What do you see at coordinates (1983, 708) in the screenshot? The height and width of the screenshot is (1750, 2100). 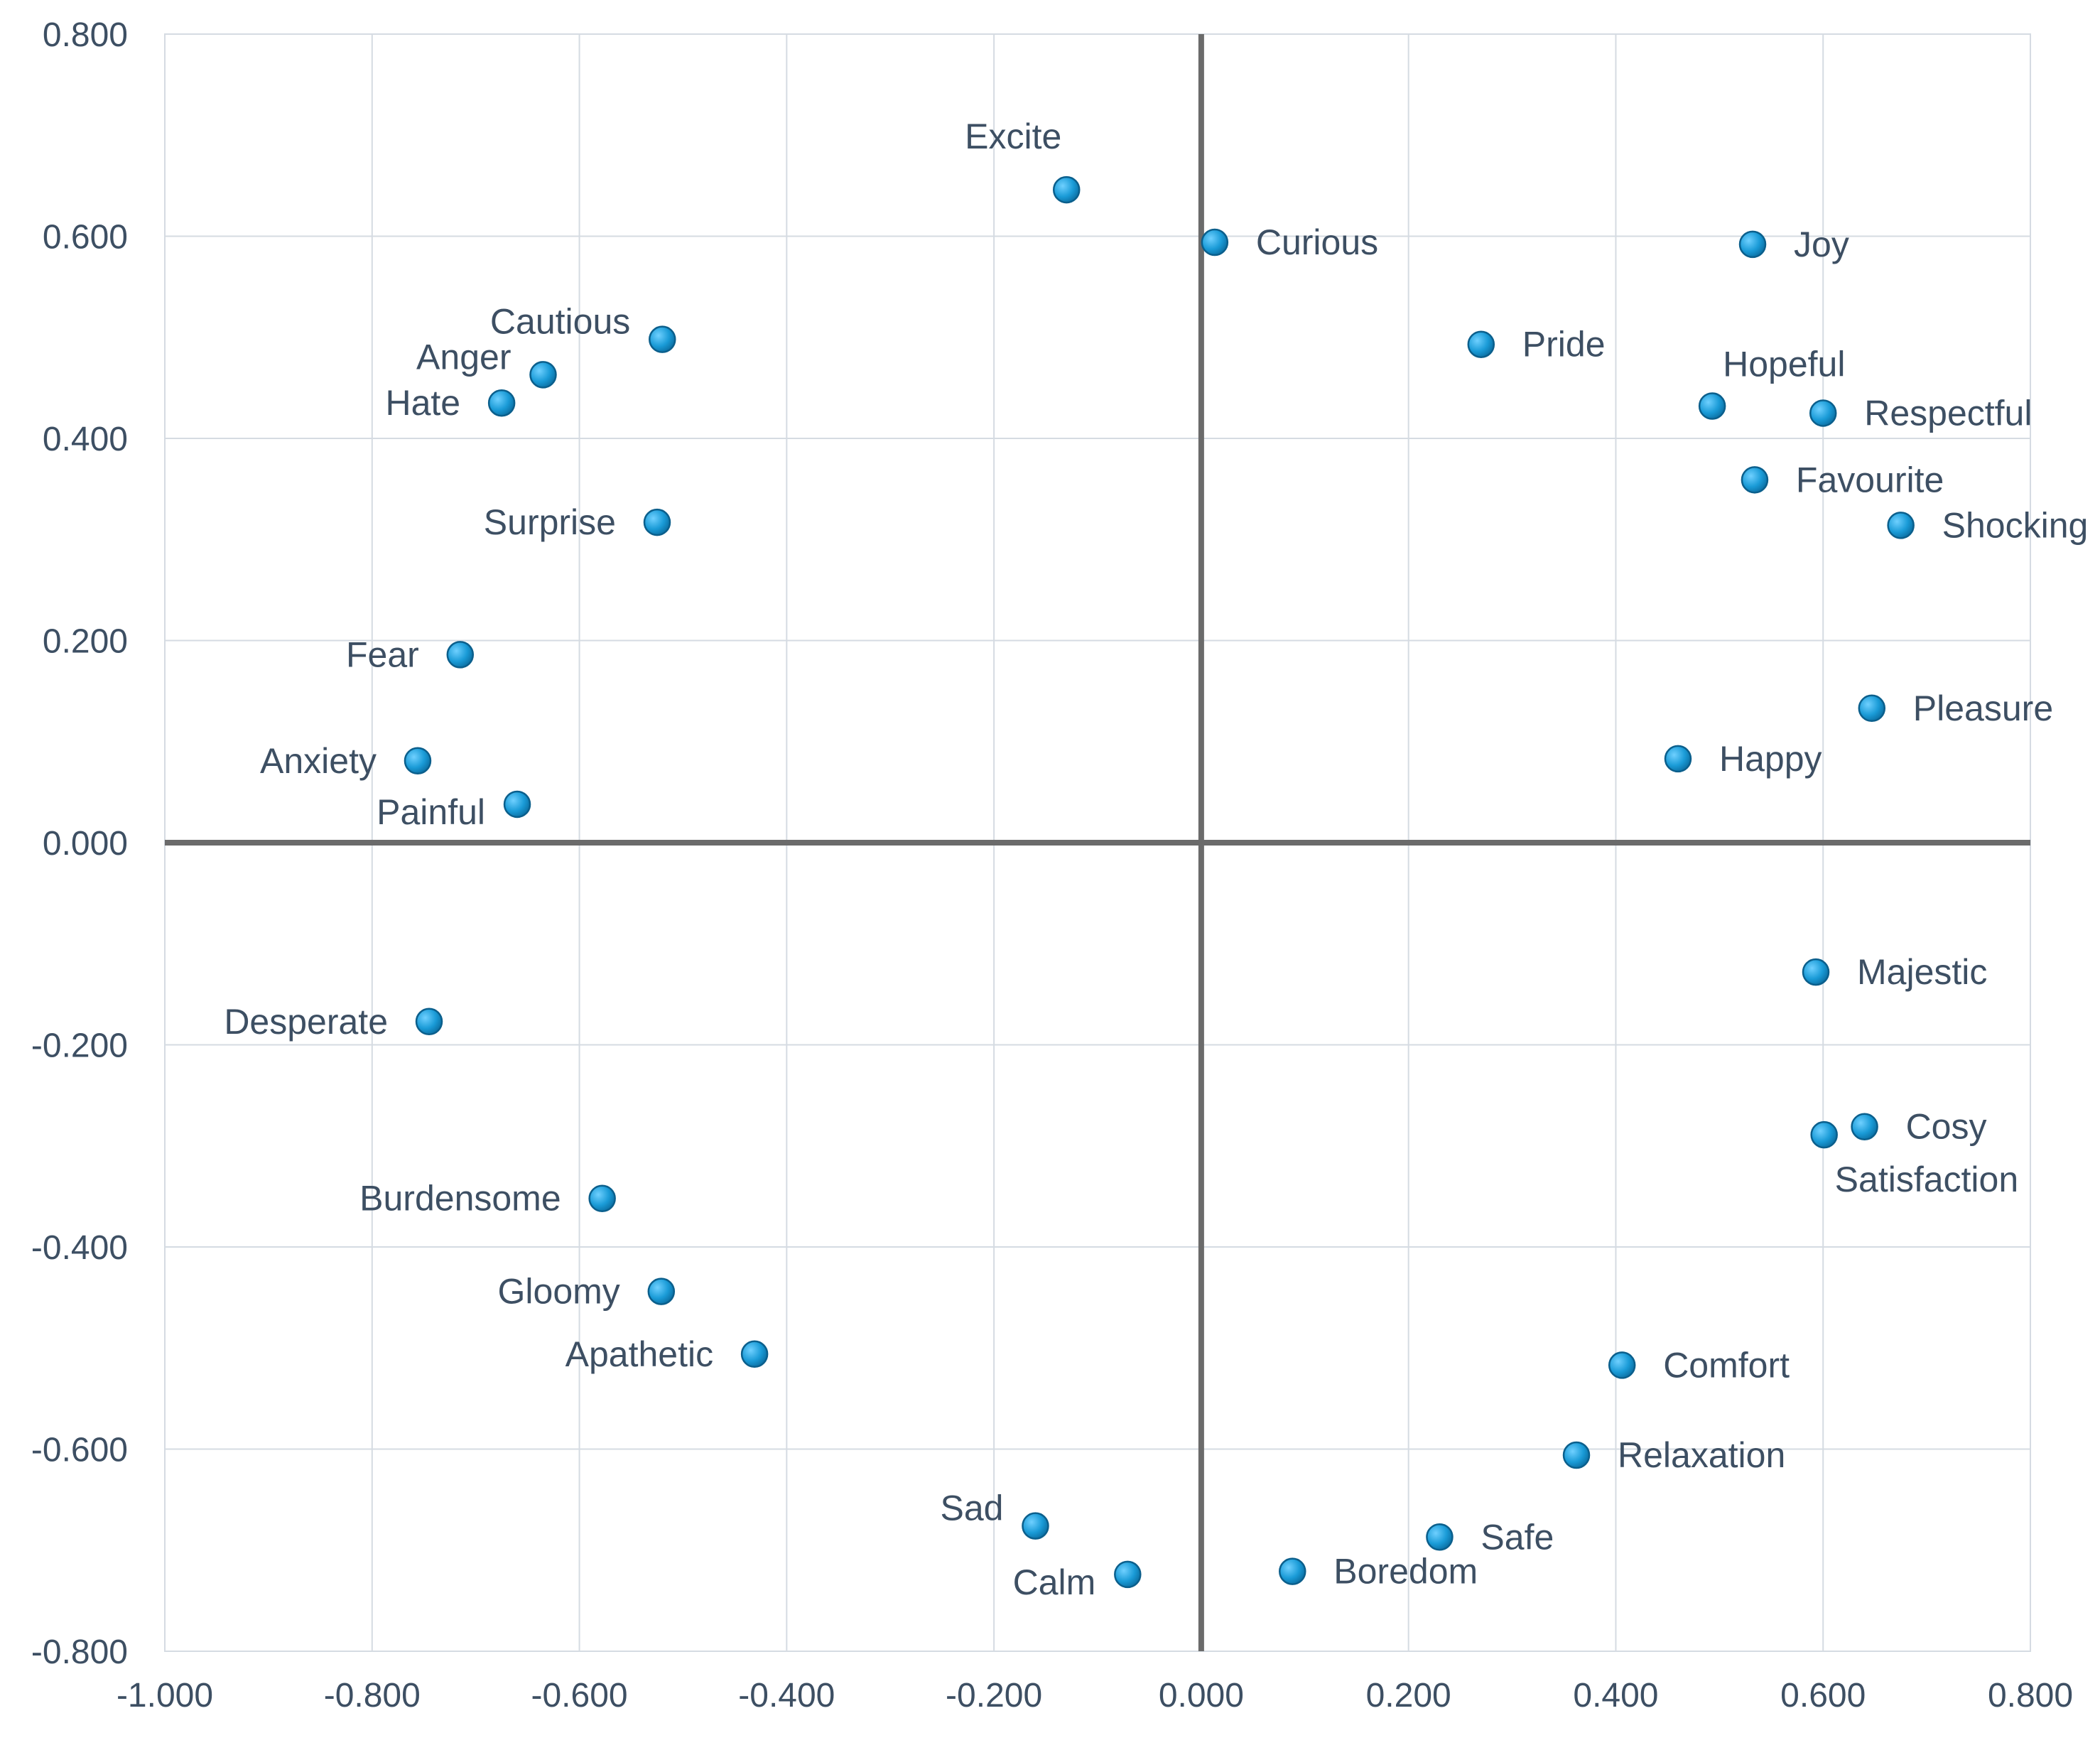 I see `label-pleasure: Pleasure` at bounding box center [1983, 708].